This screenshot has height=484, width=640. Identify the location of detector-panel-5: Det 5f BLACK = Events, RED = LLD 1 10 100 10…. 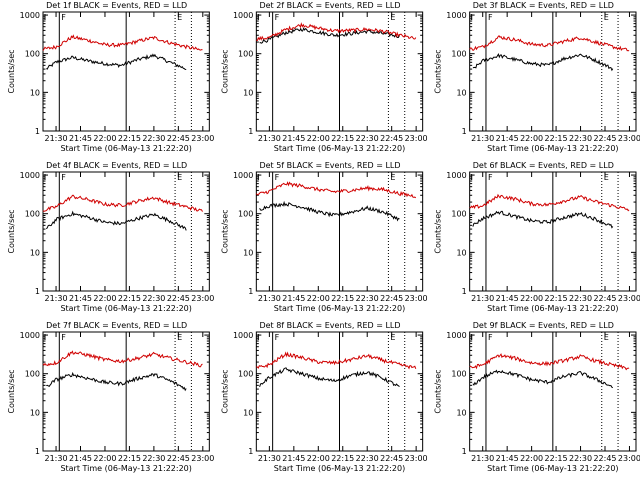
(323, 237).